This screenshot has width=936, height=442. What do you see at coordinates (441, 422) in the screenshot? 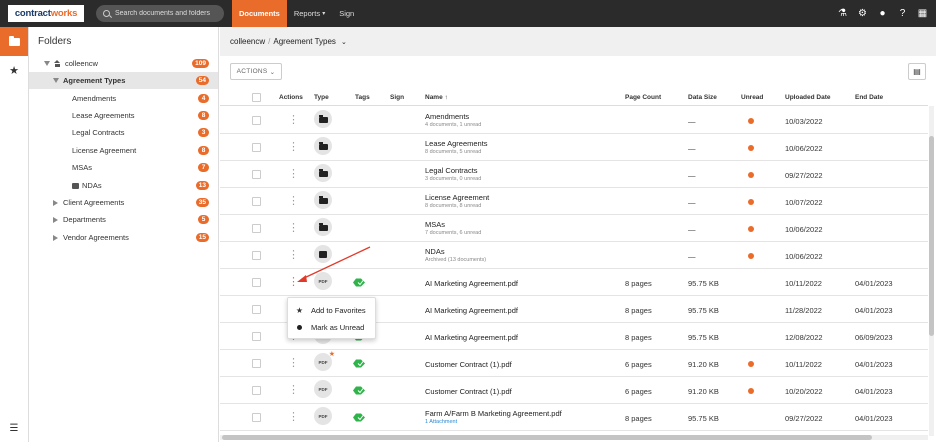
I see `attachment-link: 1 Attachment` at bounding box center [441, 422].